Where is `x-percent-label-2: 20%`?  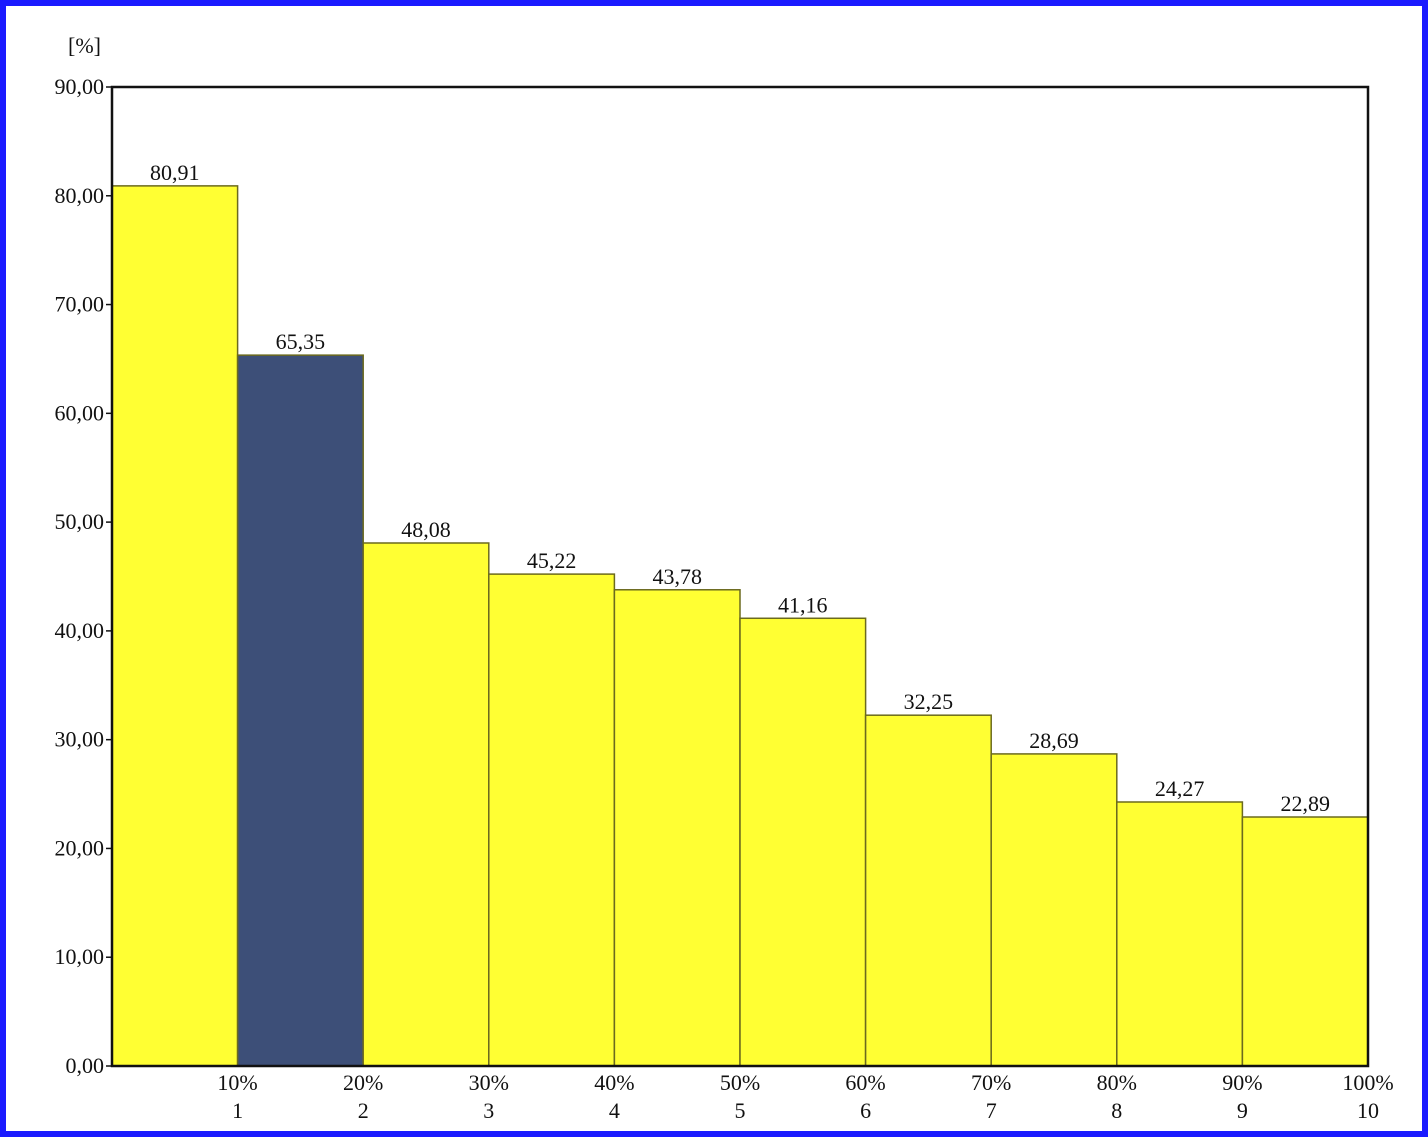
x-percent-label-2: 20% is located at coordinates (363, 1082).